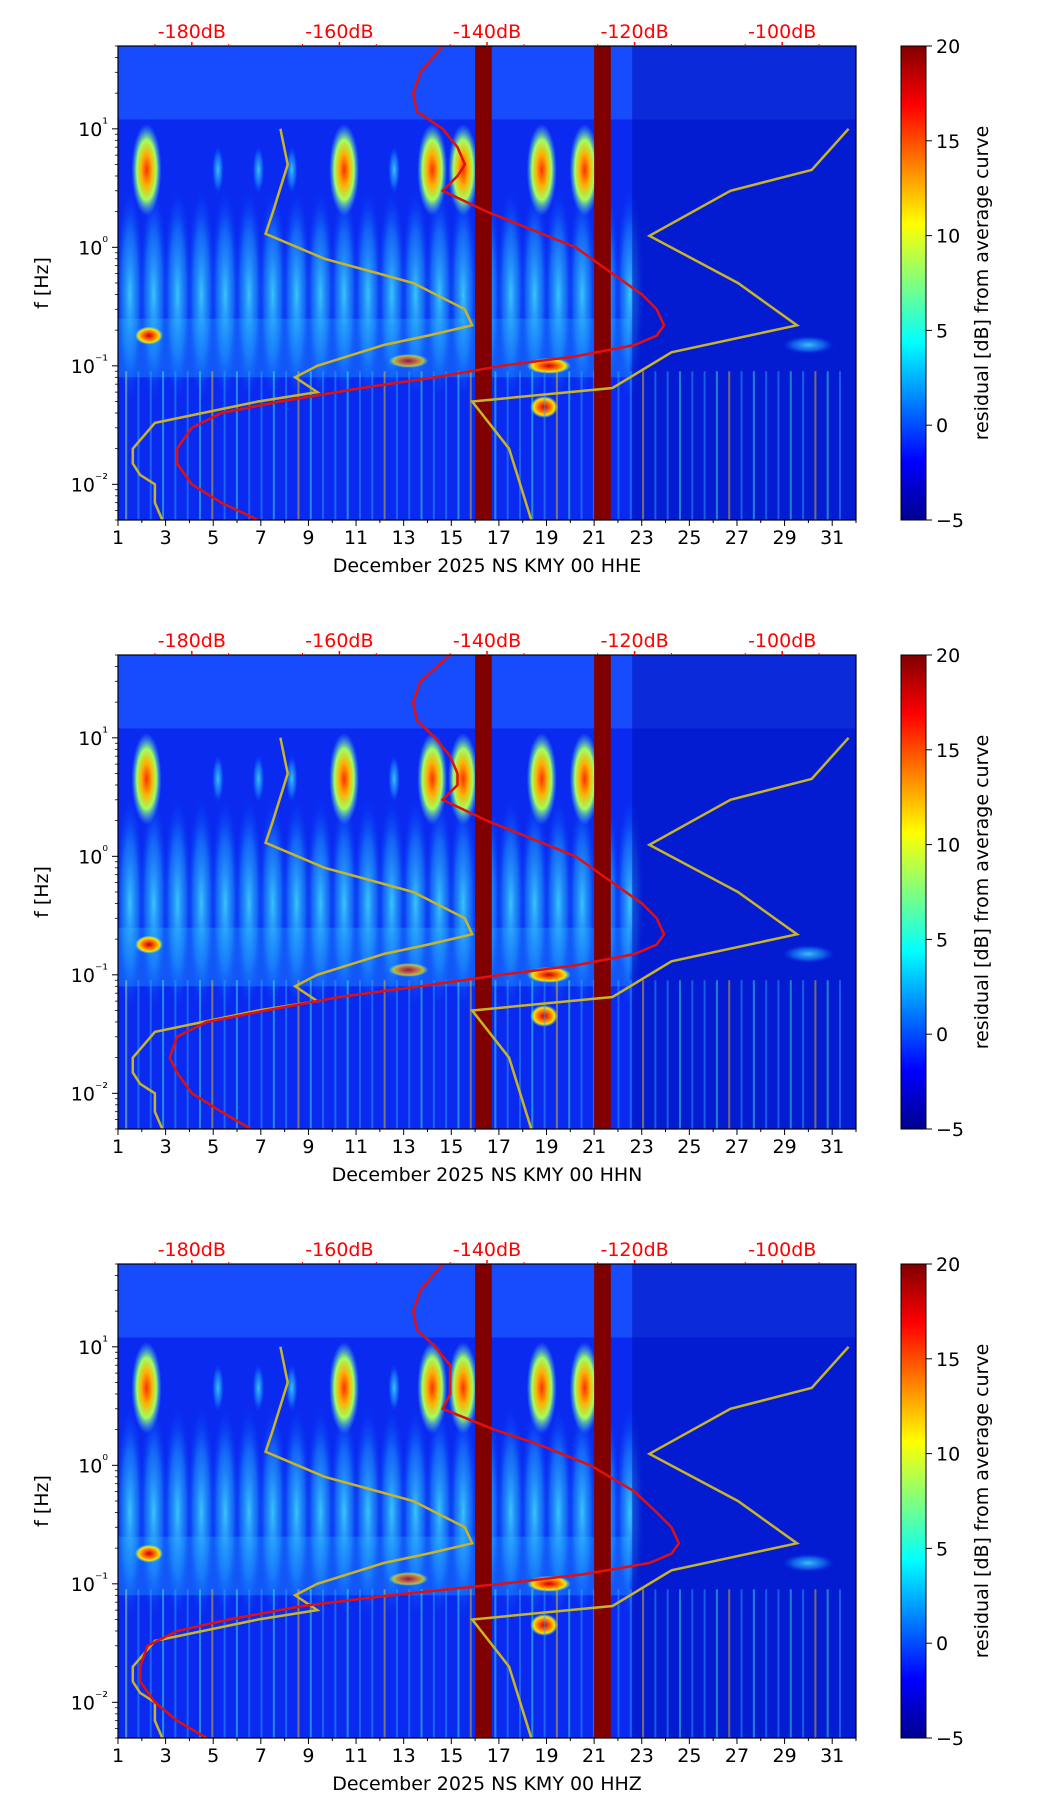 The width and height of the screenshot is (1052, 1806). I want to click on colorbar-label: residual [dB] from average curve, so click(982, 1501).